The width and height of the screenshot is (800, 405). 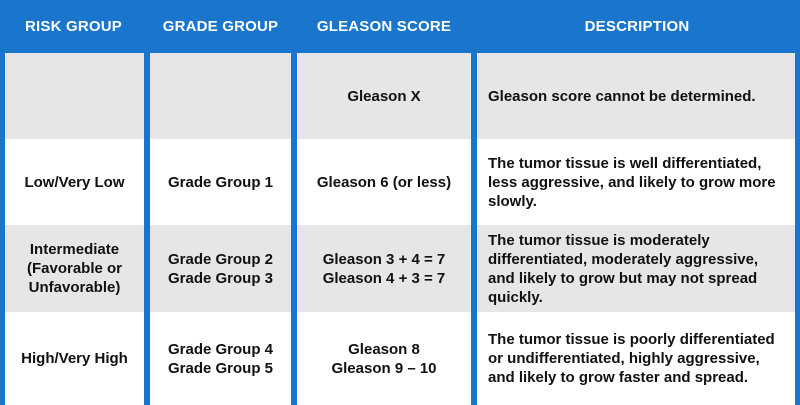 What do you see at coordinates (515, 297) in the screenshot?
I see `cell-line: quickly.` at bounding box center [515, 297].